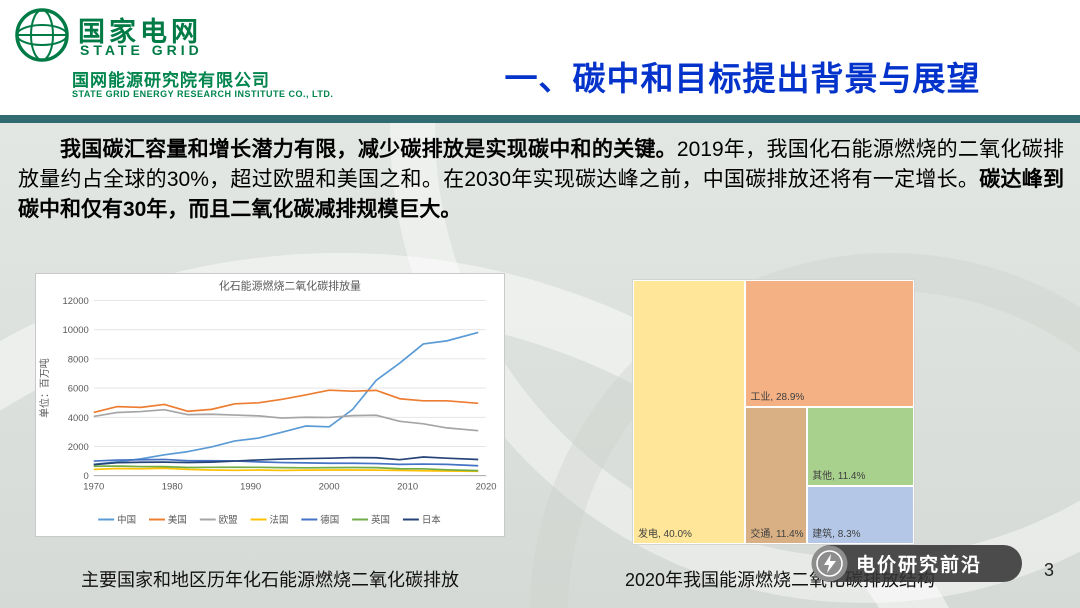 The height and width of the screenshot is (608, 1080). Describe the element at coordinates (76, 301) in the screenshot. I see `svg-text: 12000` at that location.